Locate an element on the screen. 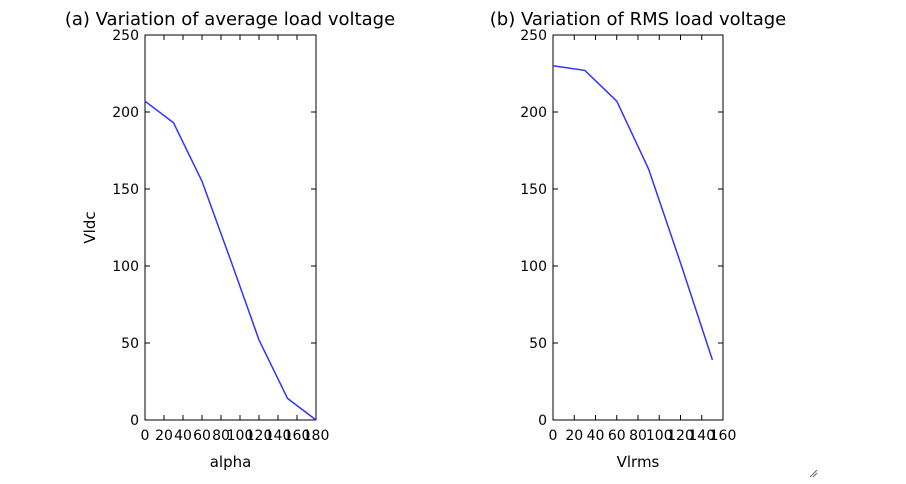  x-axis-label: alpha is located at coordinates (231, 462).